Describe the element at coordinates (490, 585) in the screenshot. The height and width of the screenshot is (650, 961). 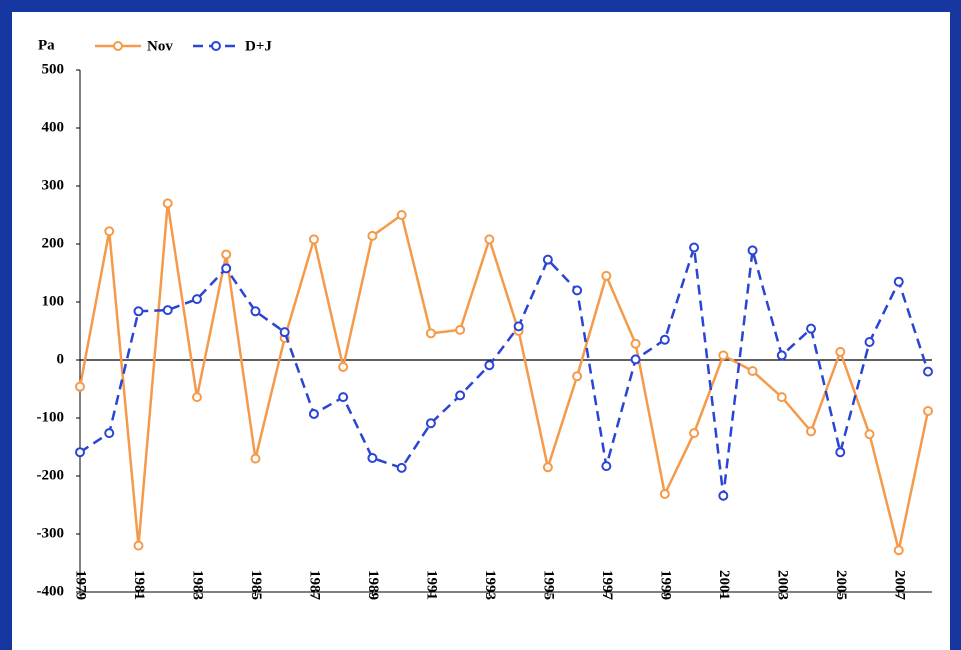
I see `x-tick-label: 1993` at that location.